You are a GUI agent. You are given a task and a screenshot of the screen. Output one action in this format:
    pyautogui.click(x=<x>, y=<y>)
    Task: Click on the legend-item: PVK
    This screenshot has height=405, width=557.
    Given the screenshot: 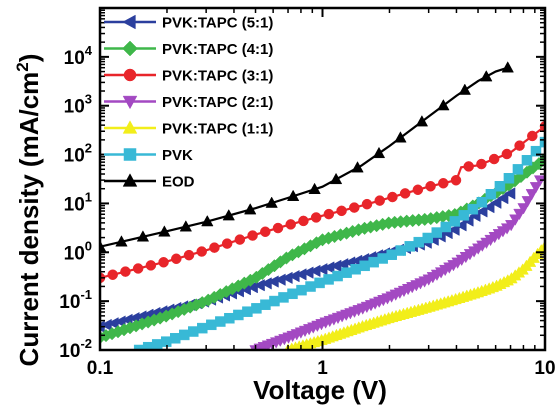 What is the action you would take?
    pyautogui.click(x=148, y=155)
    